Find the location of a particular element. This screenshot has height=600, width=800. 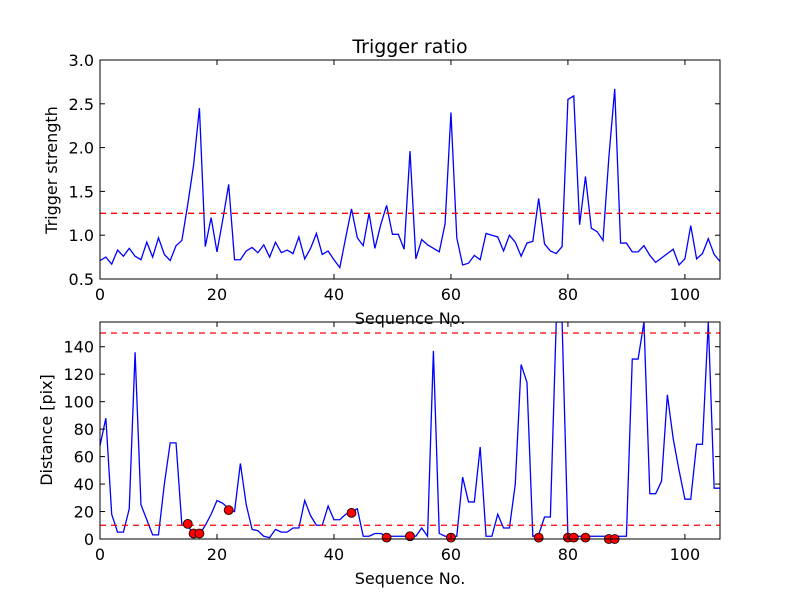

y-tick-label: 120 is located at coordinates (78, 374).